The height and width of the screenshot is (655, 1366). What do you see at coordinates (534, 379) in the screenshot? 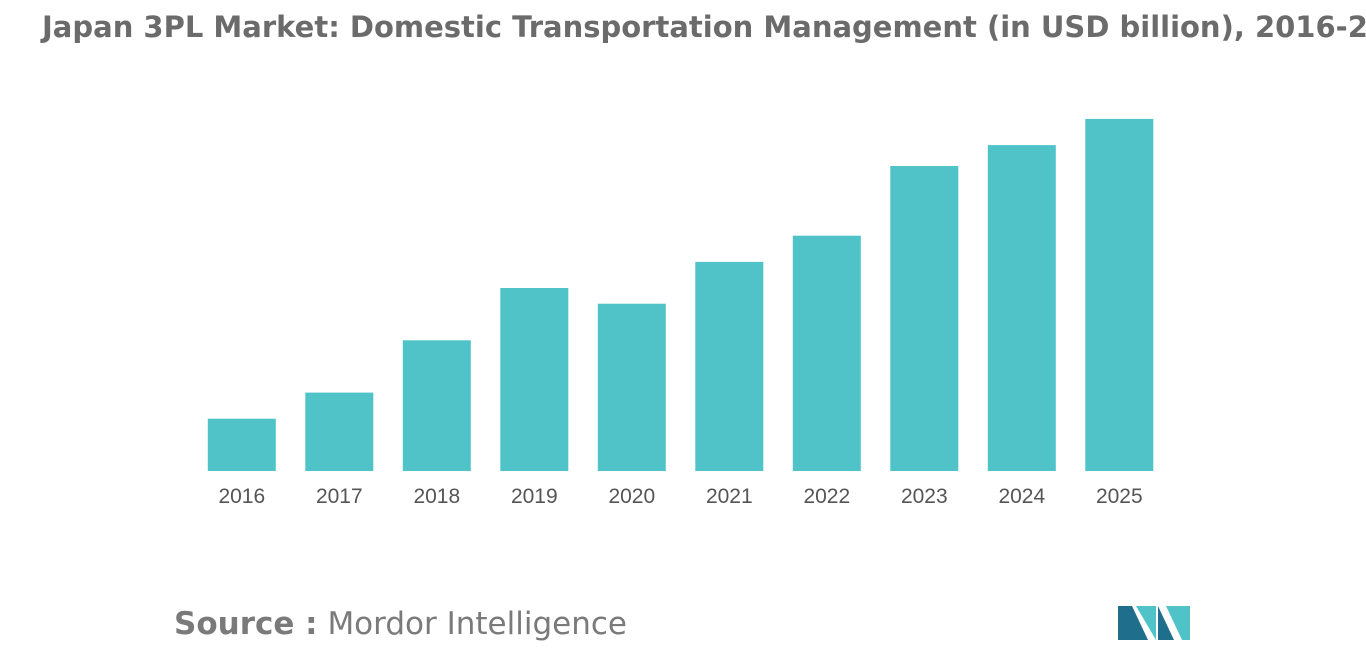
I see `bar-2019` at bounding box center [534, 379].